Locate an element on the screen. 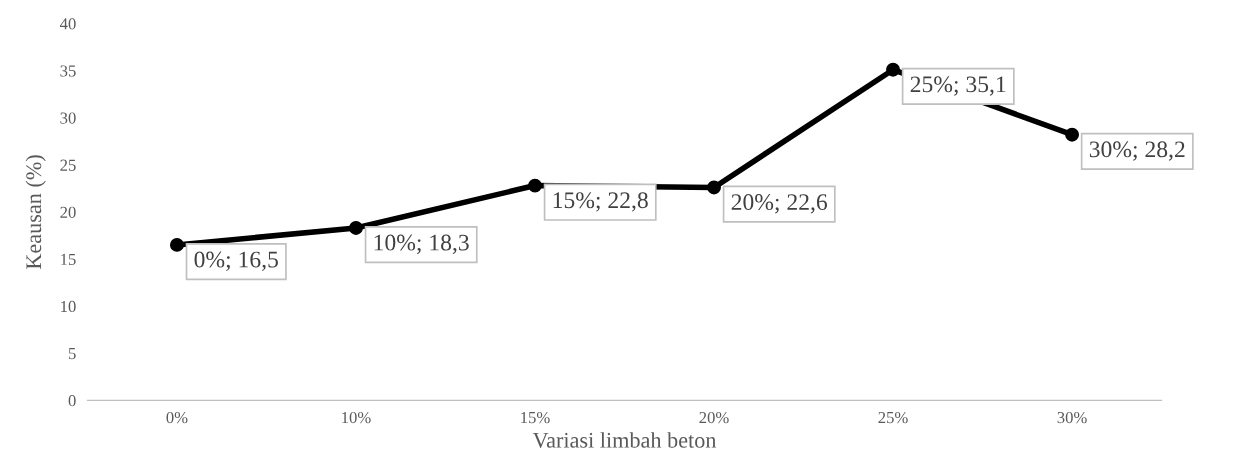 Image resolution: width=1249 pixels, height=471 pixels. data-label: 15%; 22,8 is located at coordinates (600, 202).